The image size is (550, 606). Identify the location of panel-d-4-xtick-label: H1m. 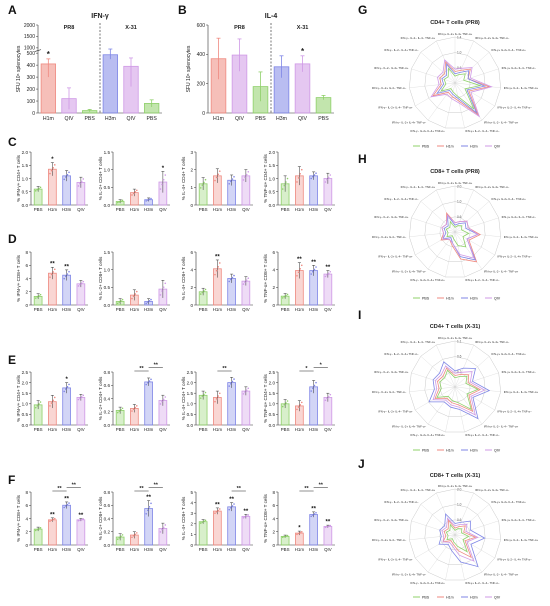
(300, 309).